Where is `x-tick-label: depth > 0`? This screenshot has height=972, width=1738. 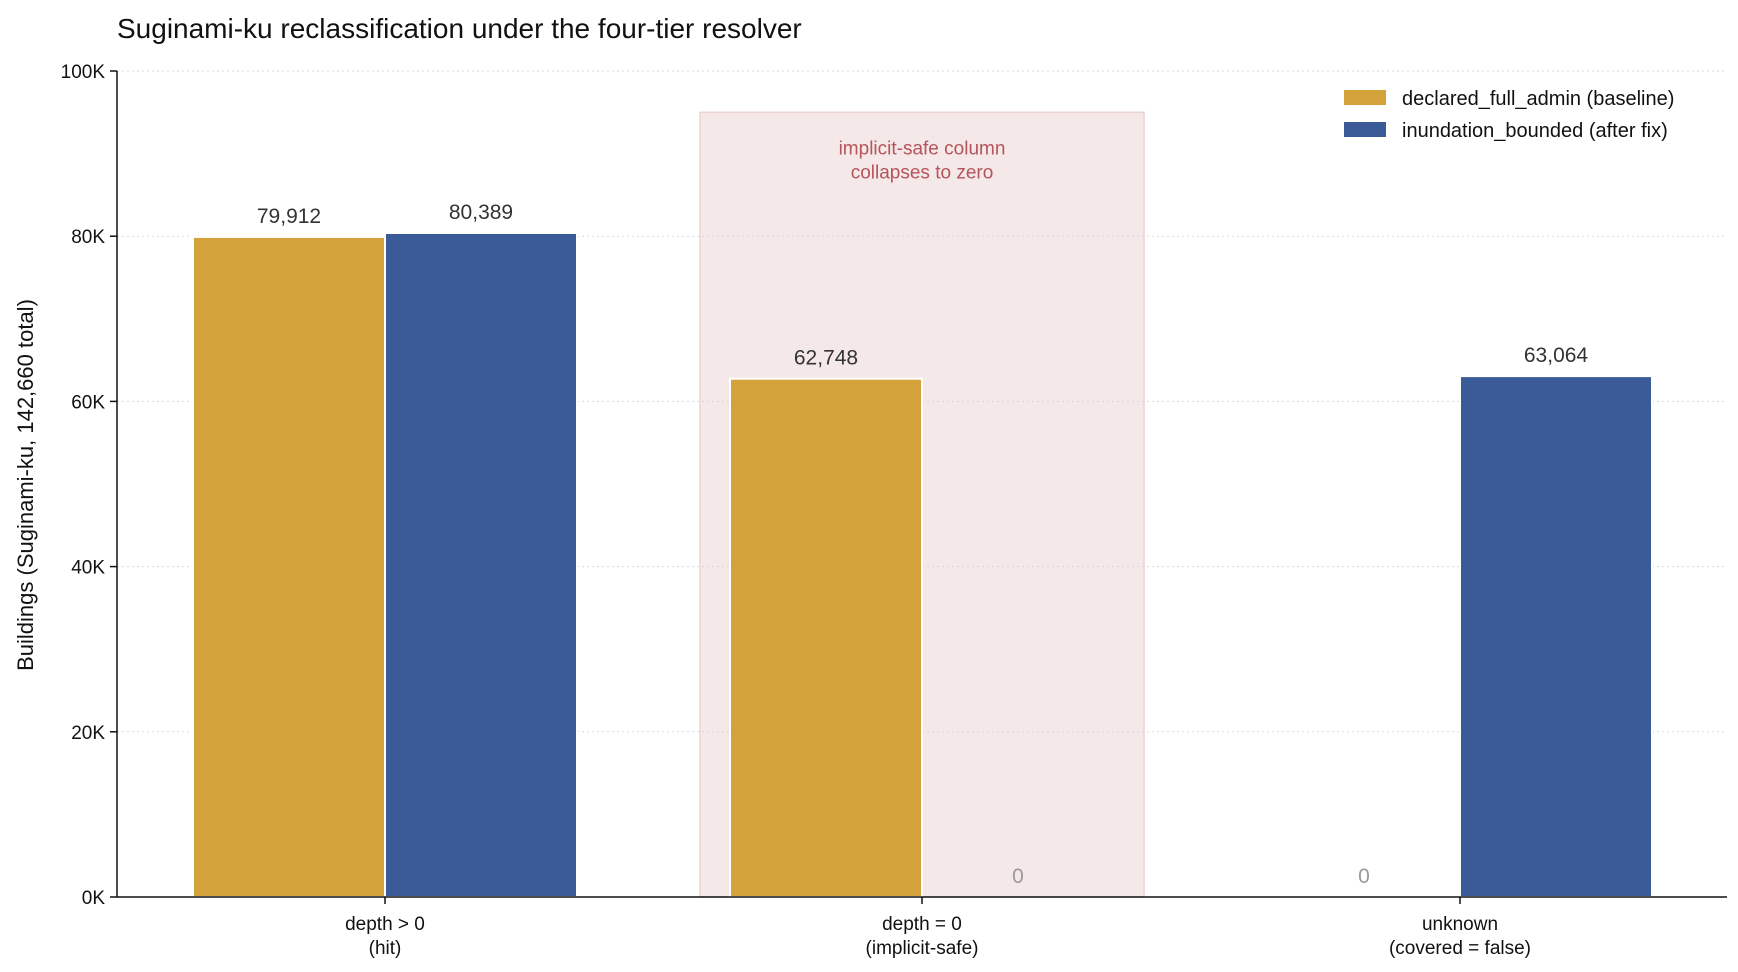 x-tick-label: depth > 0 is located at coordinates (385, 924).